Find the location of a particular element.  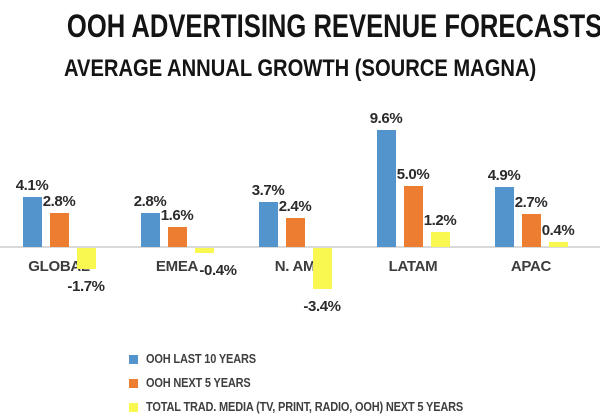

chart-subtitle-text: AVERAGE ANNUAL GROWTH (SOURCE MAGNA) is located at coordinates (300, 68).